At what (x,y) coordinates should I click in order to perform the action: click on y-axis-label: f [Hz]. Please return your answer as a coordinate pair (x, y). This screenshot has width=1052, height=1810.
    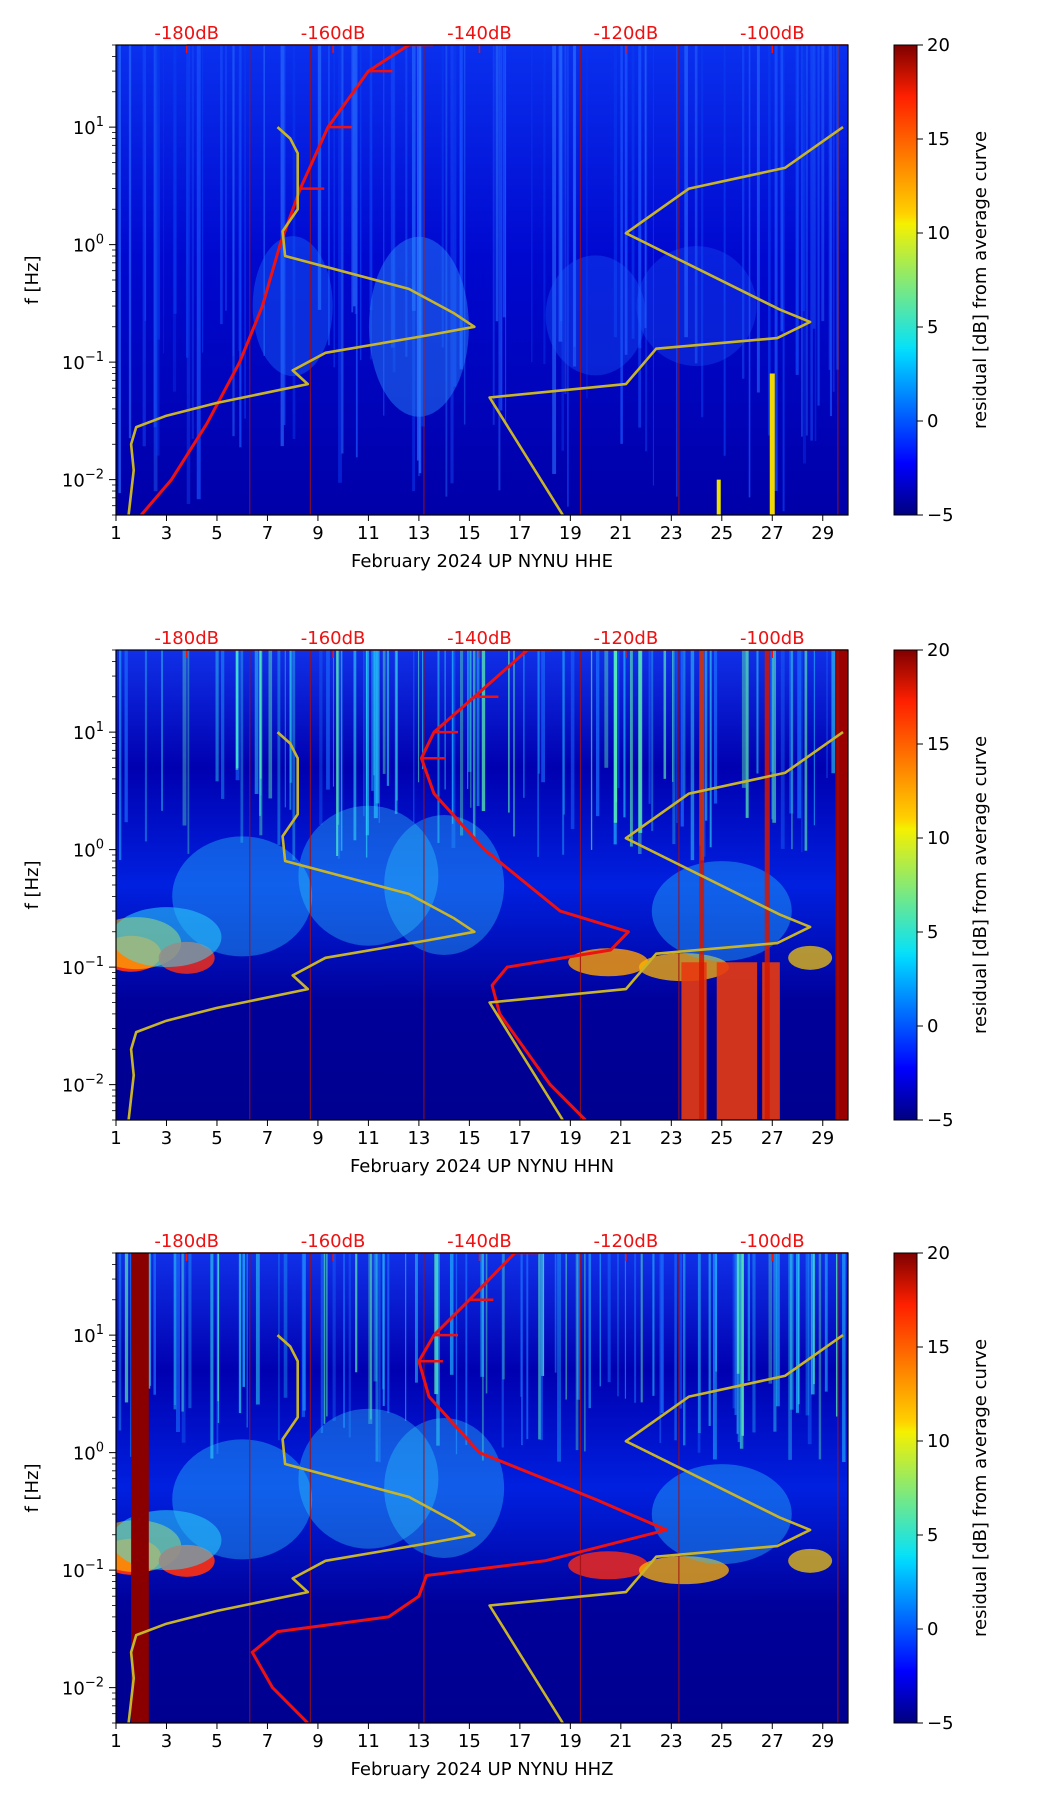
    Looking at the image, I should click on (32, 279).